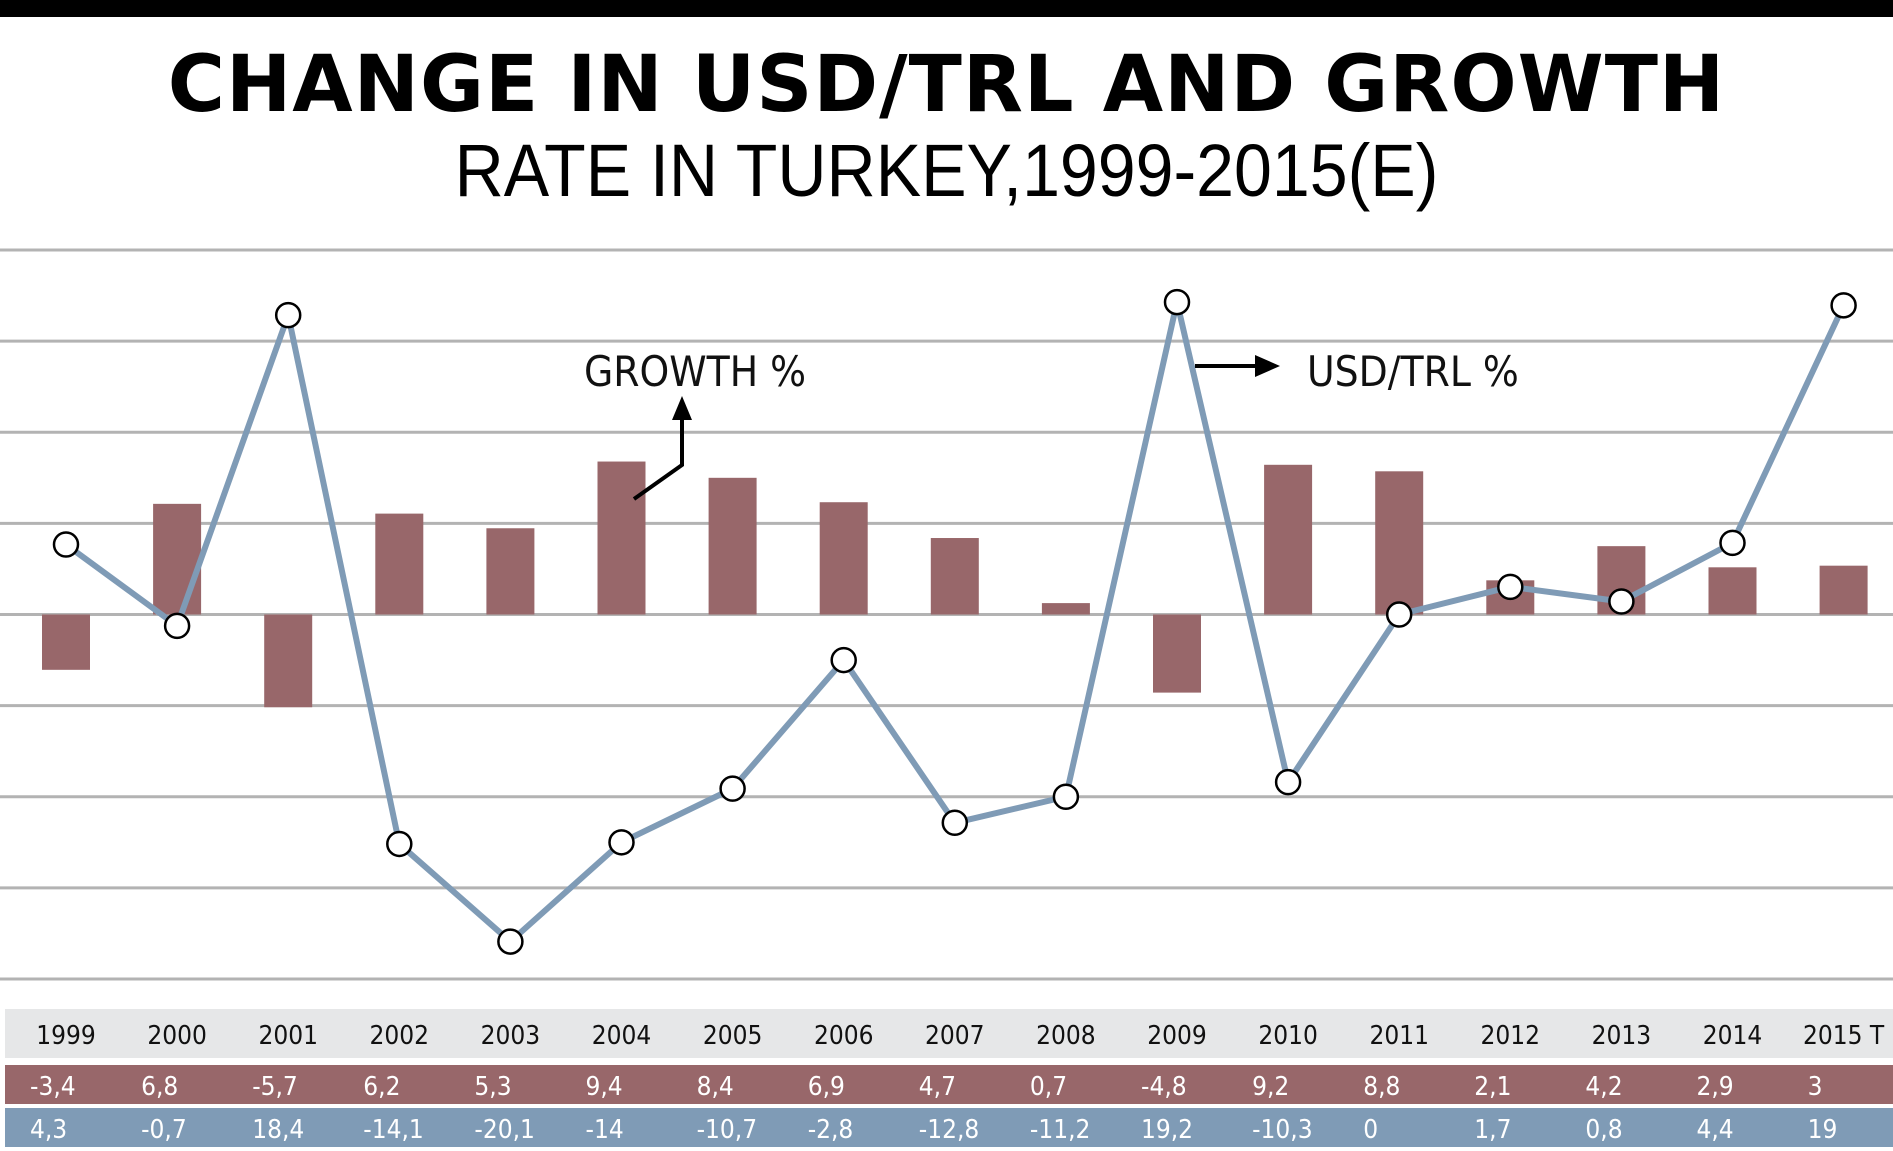 This screenshot has height=1151, width=1893. Describe the element at coordinates (733, 1036) in the screenshot. I see `year-label: 2005` at that location.